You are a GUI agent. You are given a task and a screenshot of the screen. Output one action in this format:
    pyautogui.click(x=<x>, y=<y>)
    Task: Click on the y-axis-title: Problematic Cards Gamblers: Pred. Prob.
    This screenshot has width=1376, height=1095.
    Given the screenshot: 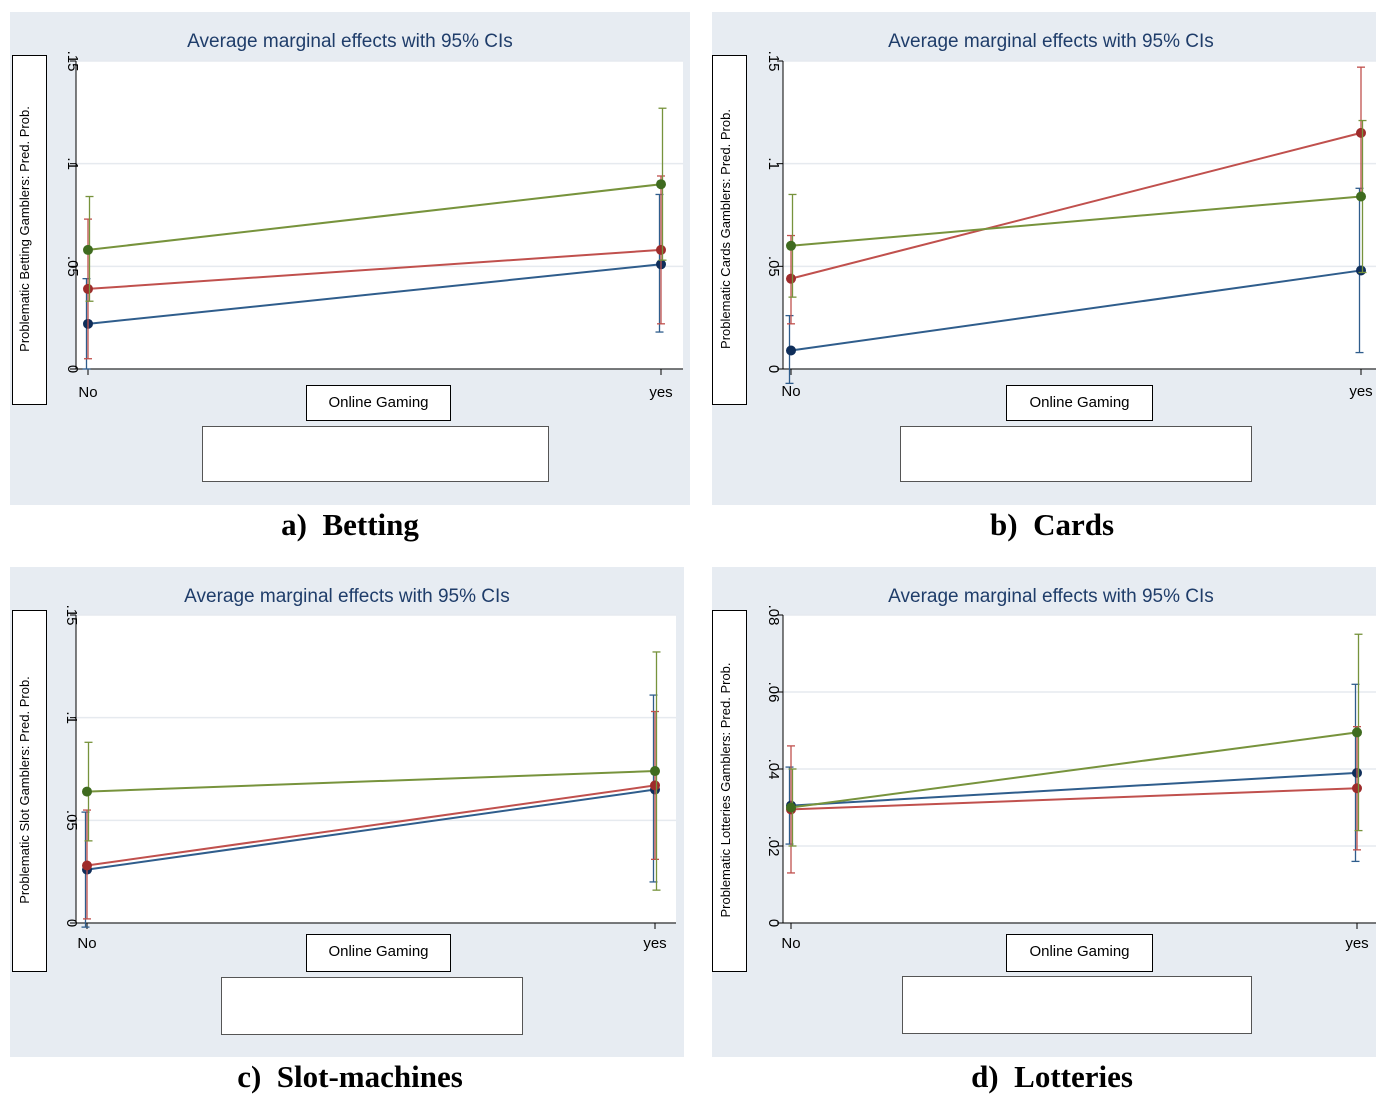 What is the action you would take?
    pyautogui.click(x=725, y=229)
    